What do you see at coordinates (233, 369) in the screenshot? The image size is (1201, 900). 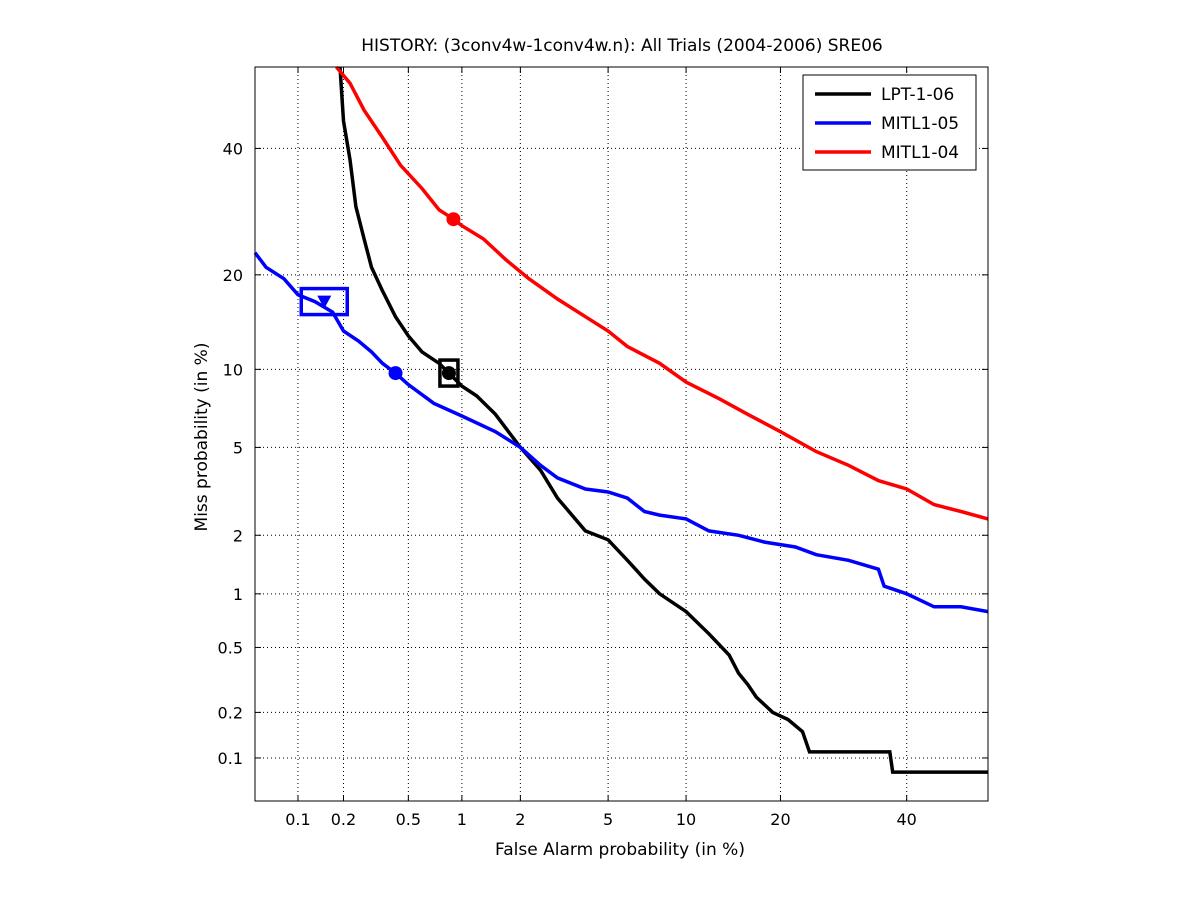 I see `y-tick-label: 10` at bounding box center [233, 369].